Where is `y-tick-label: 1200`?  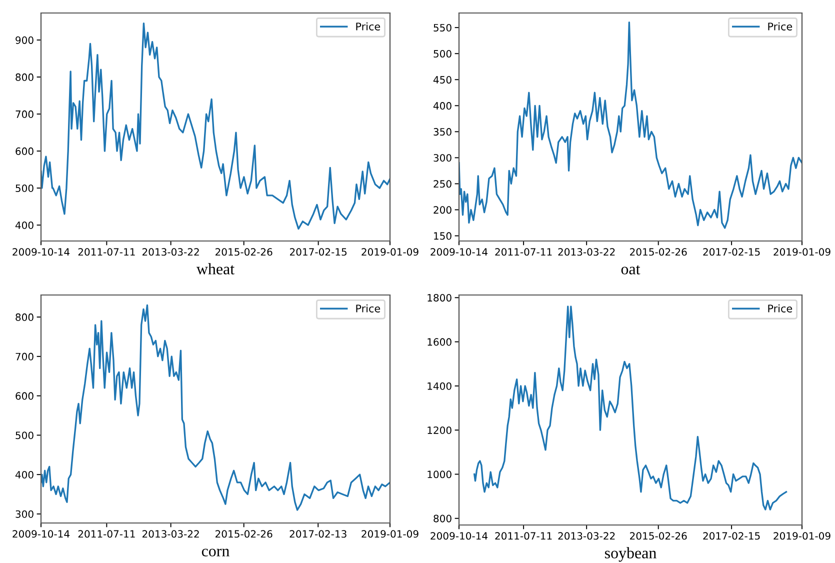
y-tick-label: 1200 is located at coordinates (440, 430).